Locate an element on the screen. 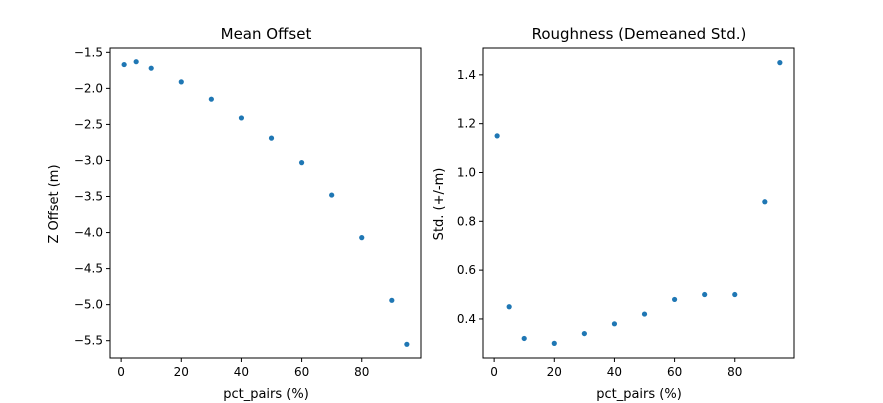 The width and height of the screenshot is (883, 403). chart-title: Roughness (Demeaned Std.) is located at coordinates (639, 34).